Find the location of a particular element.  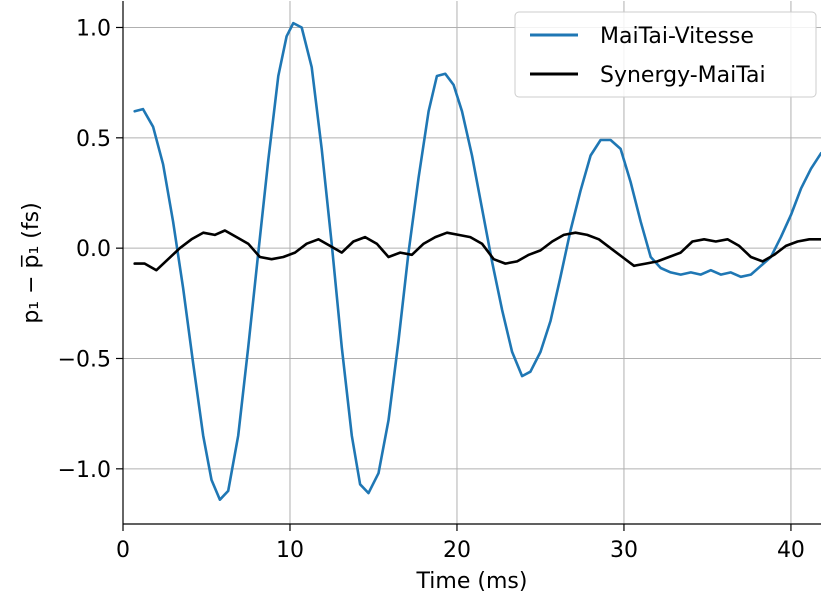

y-tick-label-3: −0.5 is located at coordinates (84, 359).